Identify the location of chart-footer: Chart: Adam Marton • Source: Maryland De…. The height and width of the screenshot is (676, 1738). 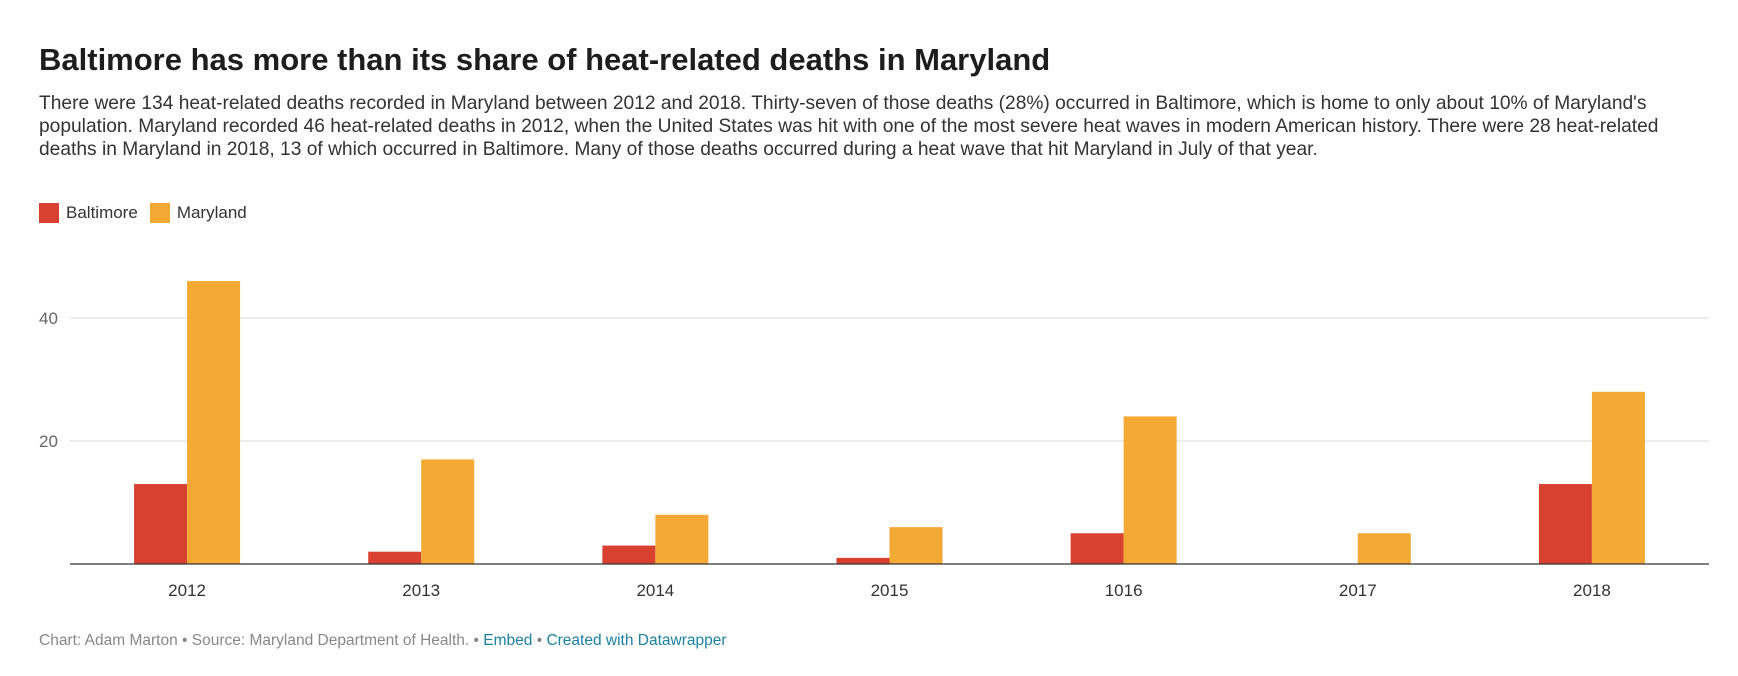
(383, 641).